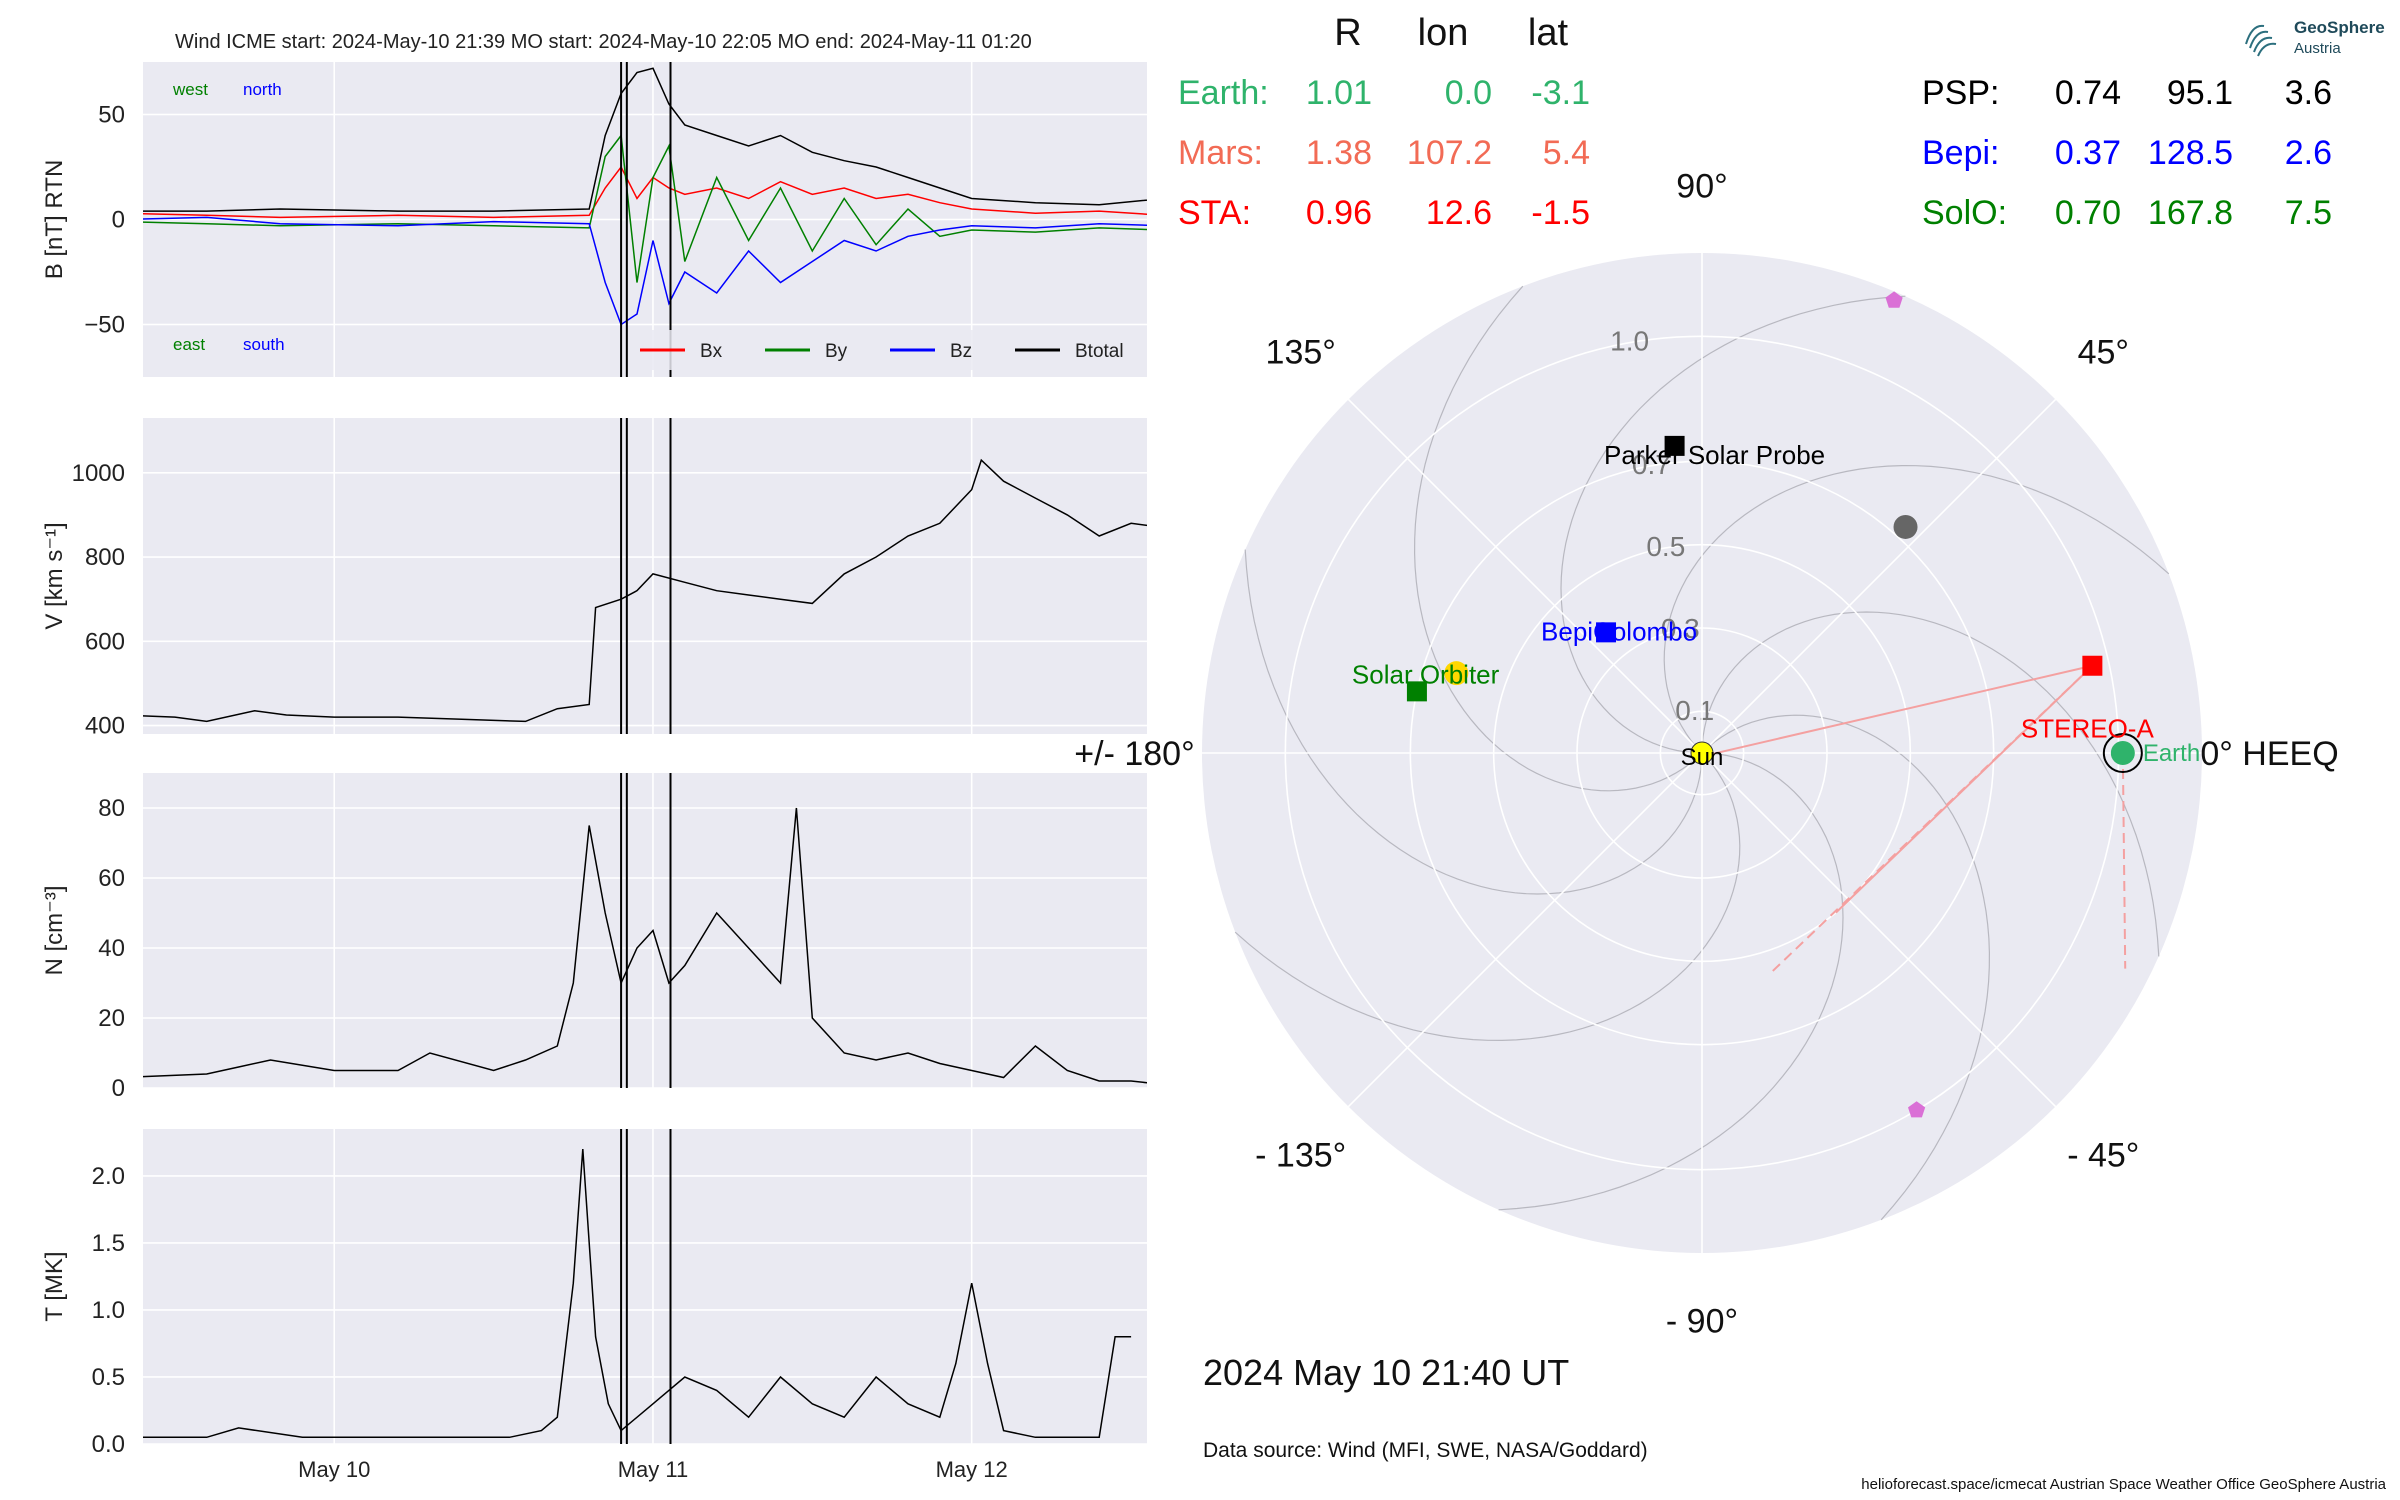 The height and width of the screenshot is (1500, 2400). I want to click on panel-temperature: 0.0 0.5 1.0 1.5 2.0 T [MK] May 10 May 11 May 12, so click(594, 1305).